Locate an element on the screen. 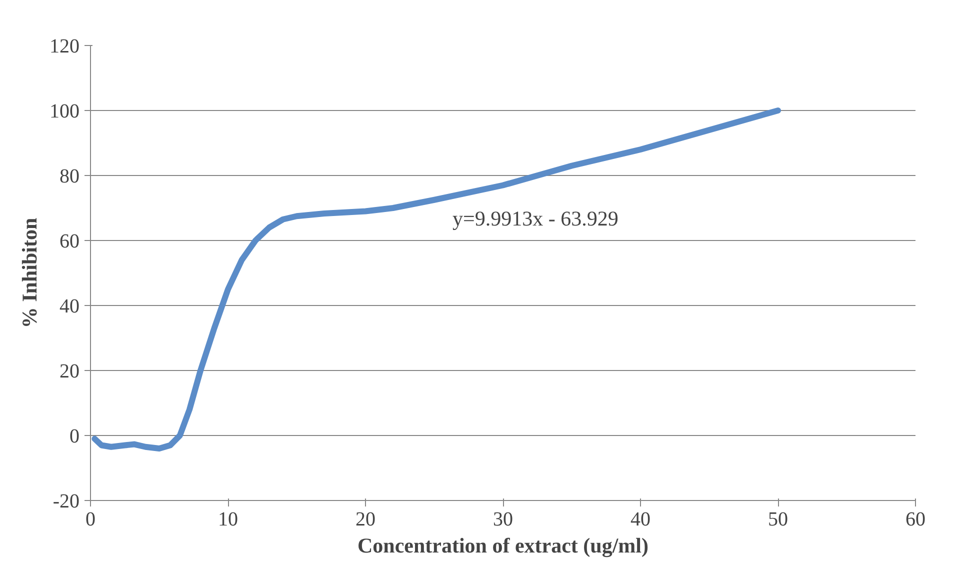 The image size is (959, 580). y-tick-label: 80 is located at coordinates (70, 177).